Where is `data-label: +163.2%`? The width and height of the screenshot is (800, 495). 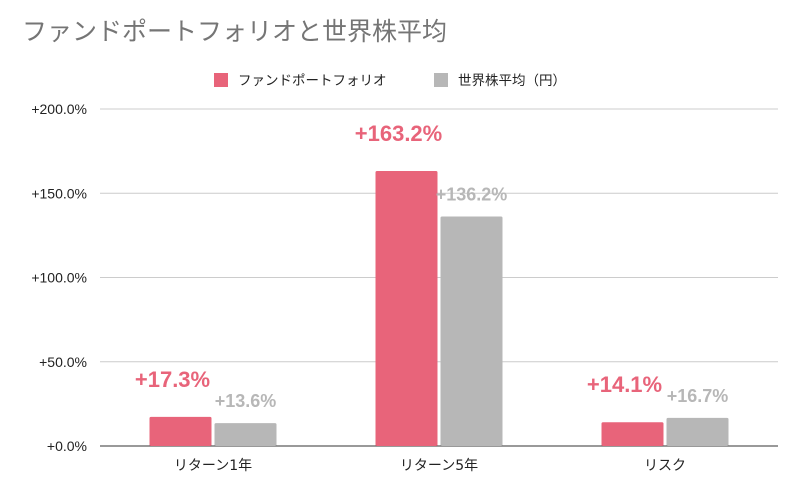
data-label: +163.2% is located at coordinates (398, 133).